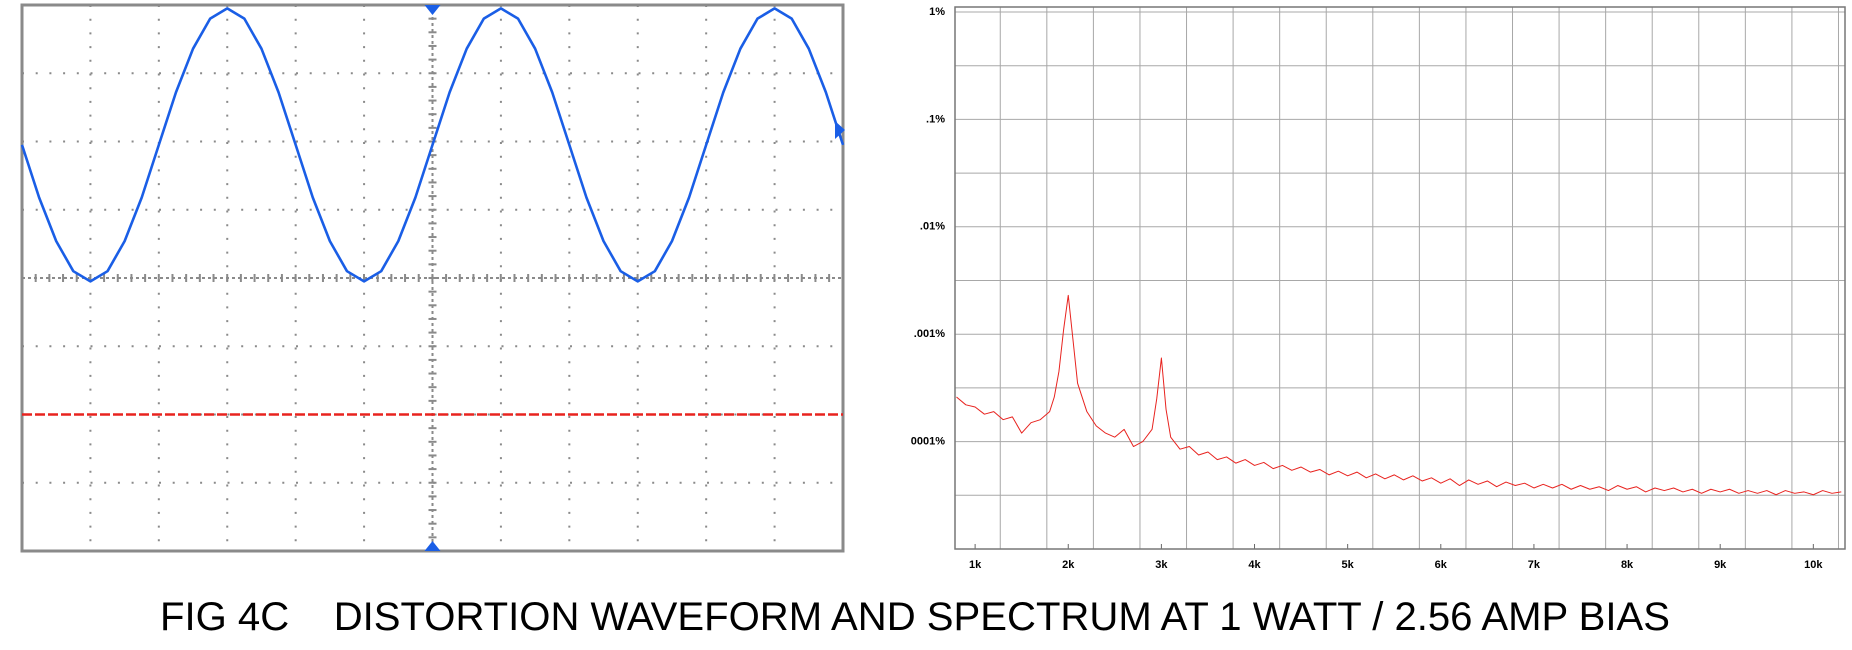 Image resolution: width=1852 pixels, height=650 pixels. I want to click on y-tick-label: .1%, so click(935, 119).